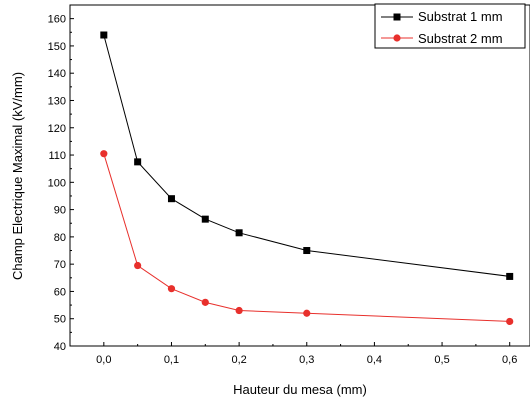  I want to click on legend-box, so click(450, 26).